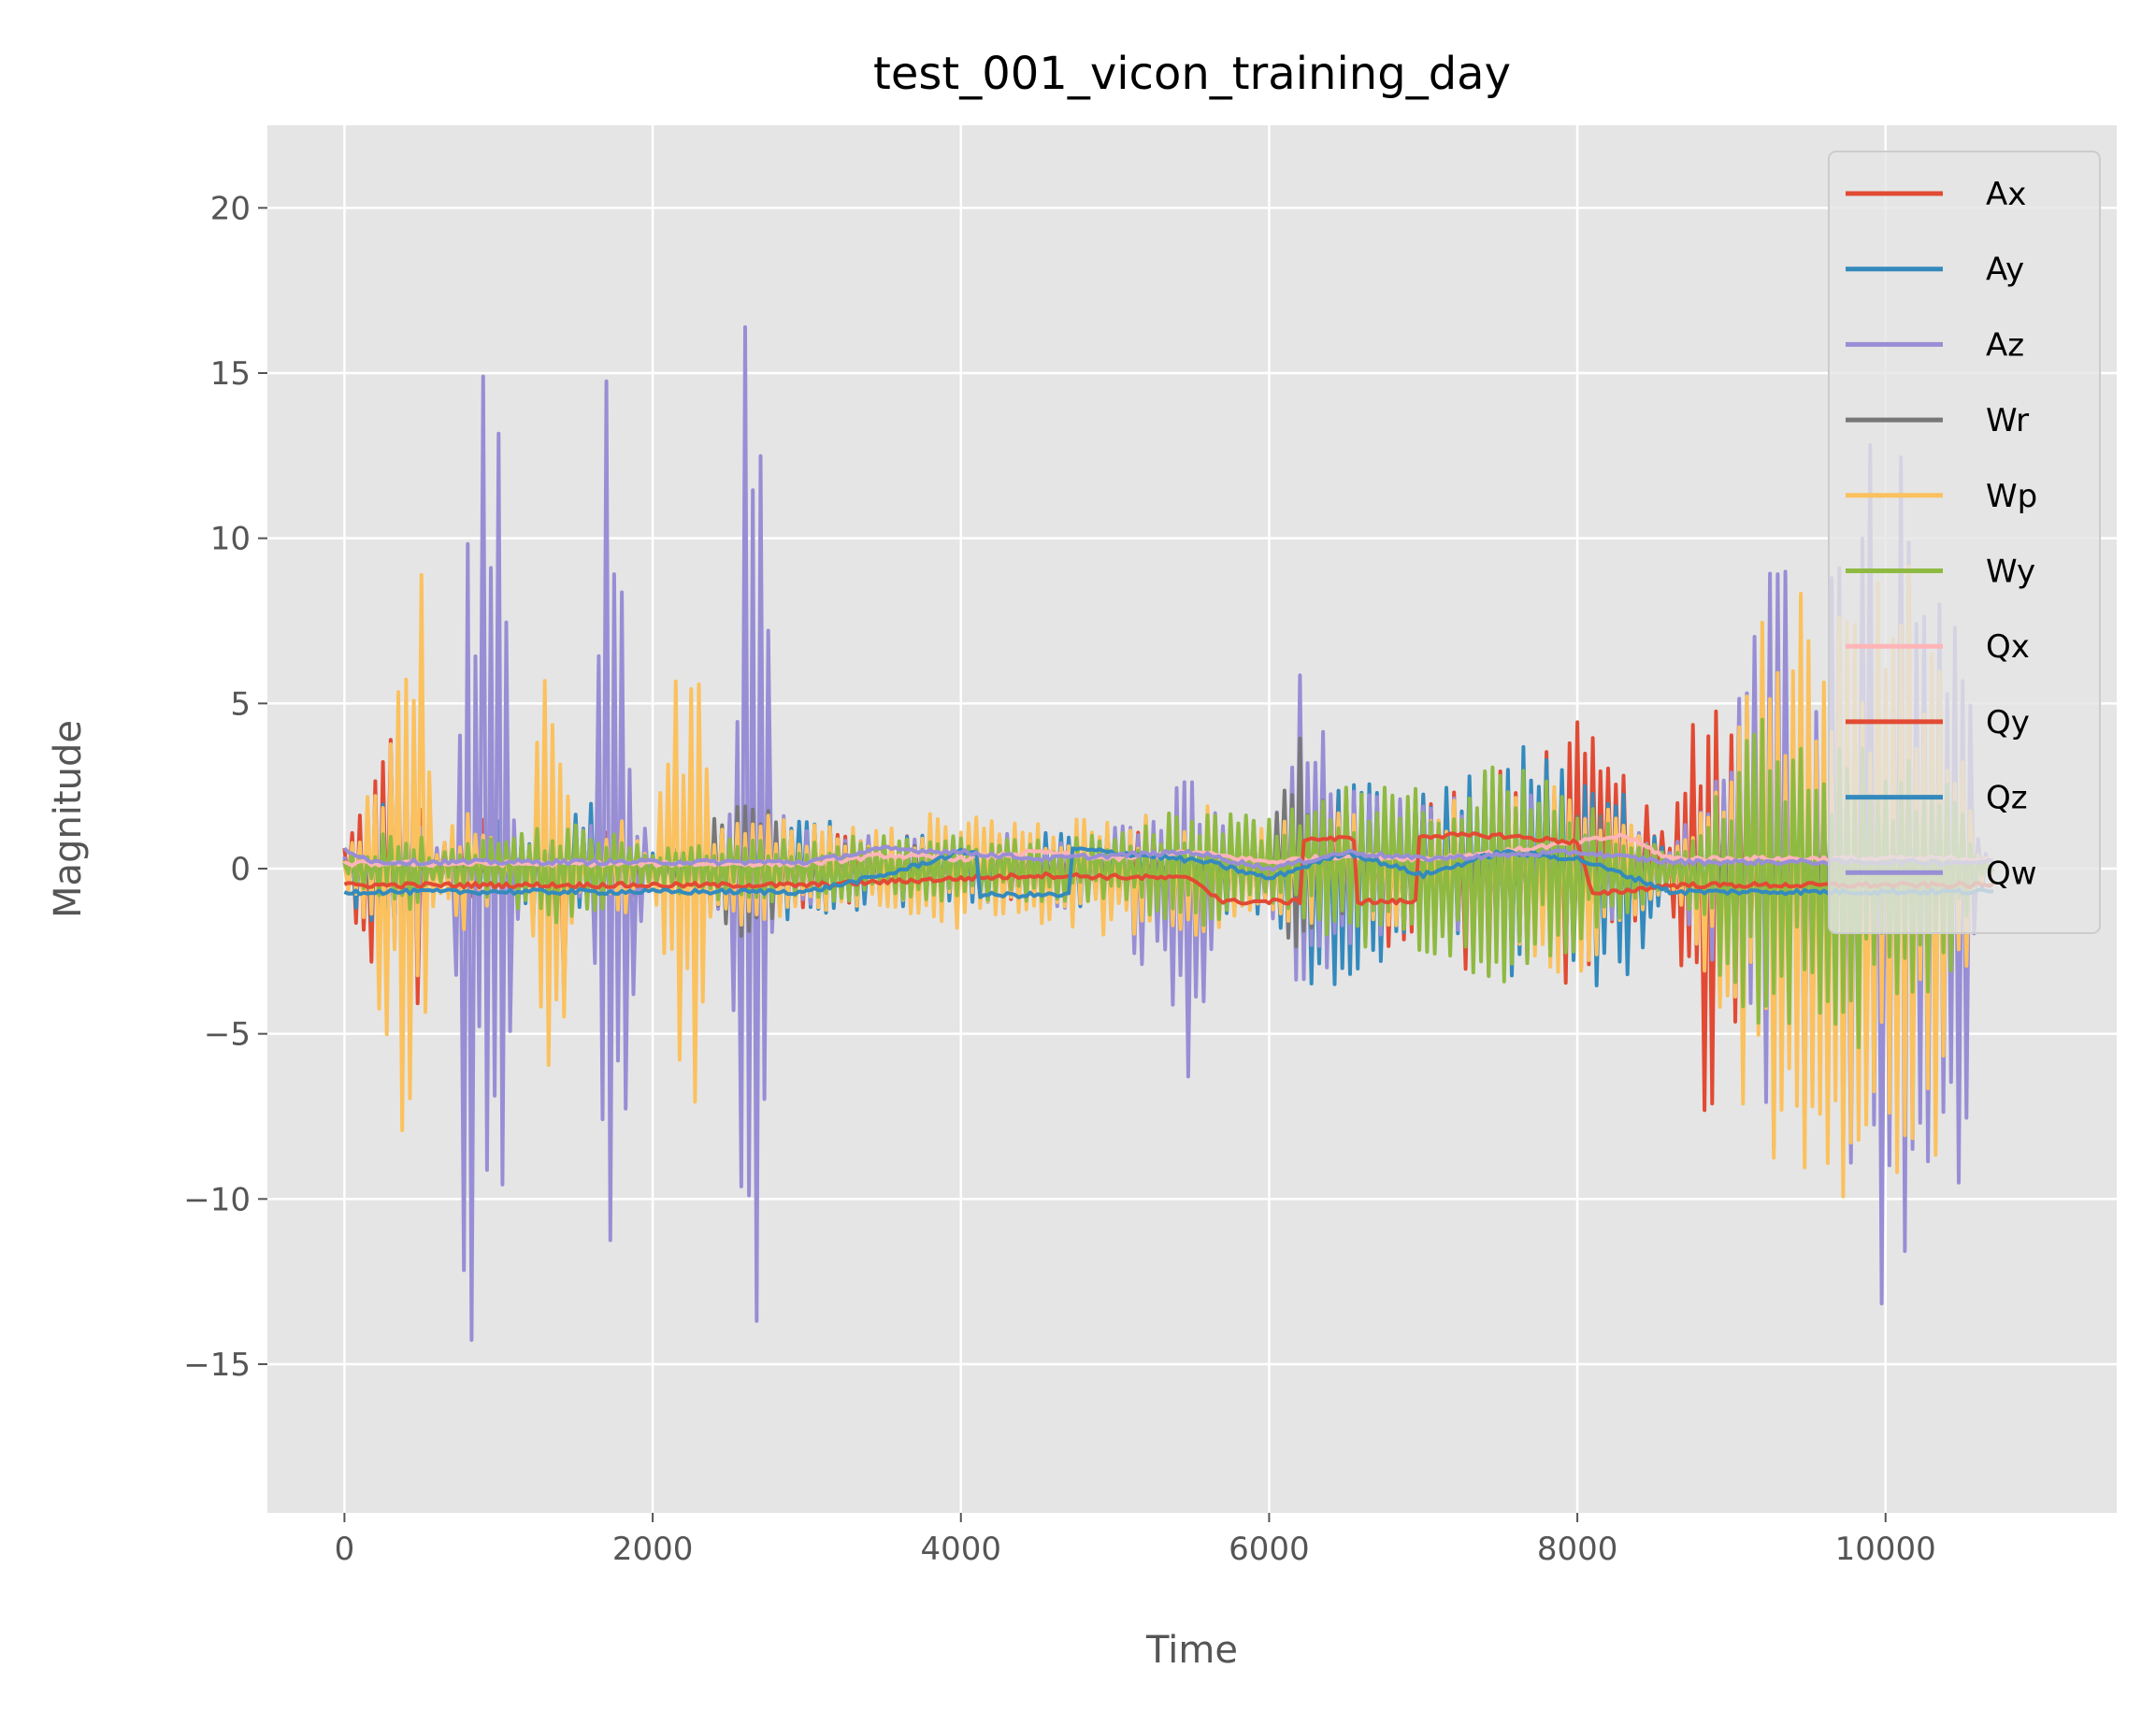 The height and width of the screenshot is (1712, 2156). I want to click on x-tick-label: 4000, so click(961, 1549).